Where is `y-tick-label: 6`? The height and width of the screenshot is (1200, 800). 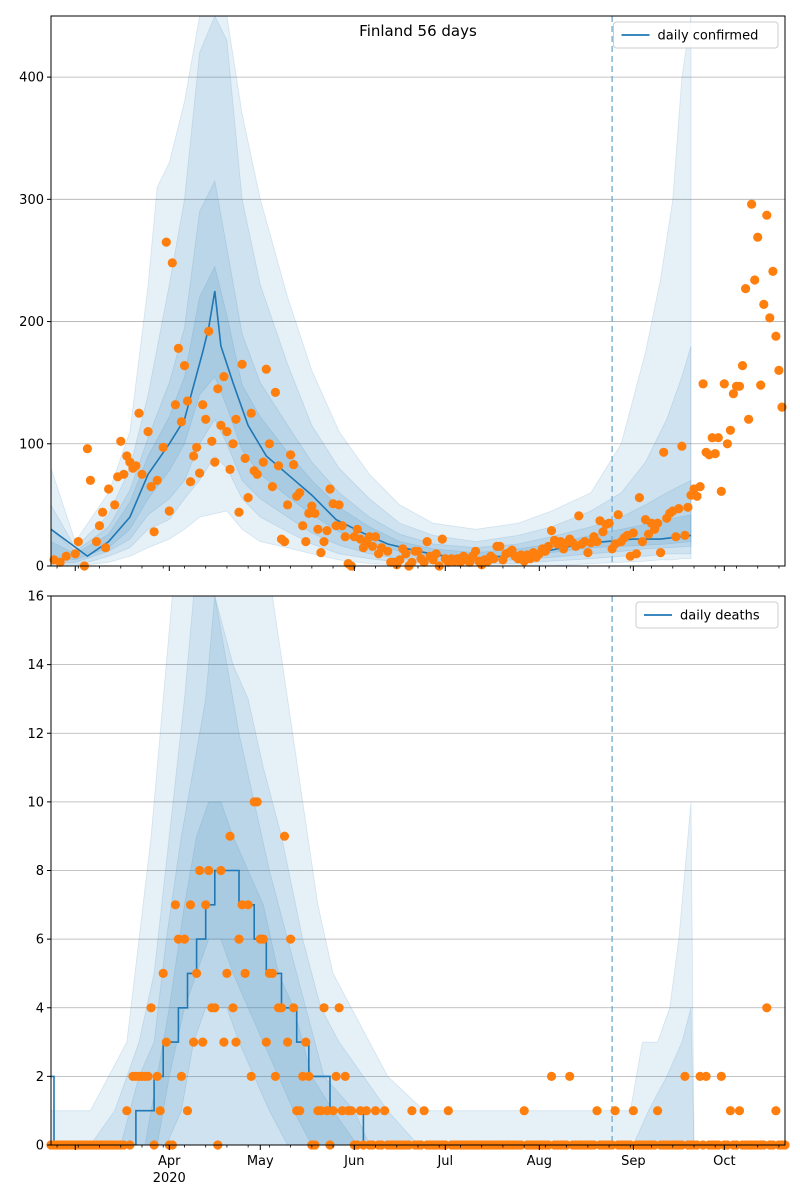 y-tick-label: 6 is located at coordinates (40, 940).